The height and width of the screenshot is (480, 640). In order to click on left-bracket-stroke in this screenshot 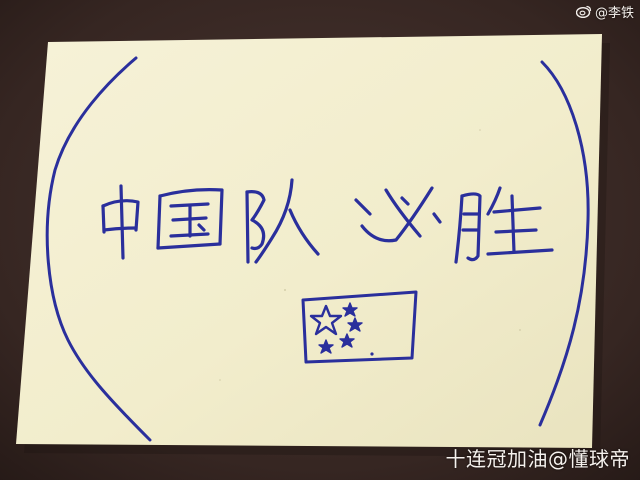, I will do `click(98, 249)`.